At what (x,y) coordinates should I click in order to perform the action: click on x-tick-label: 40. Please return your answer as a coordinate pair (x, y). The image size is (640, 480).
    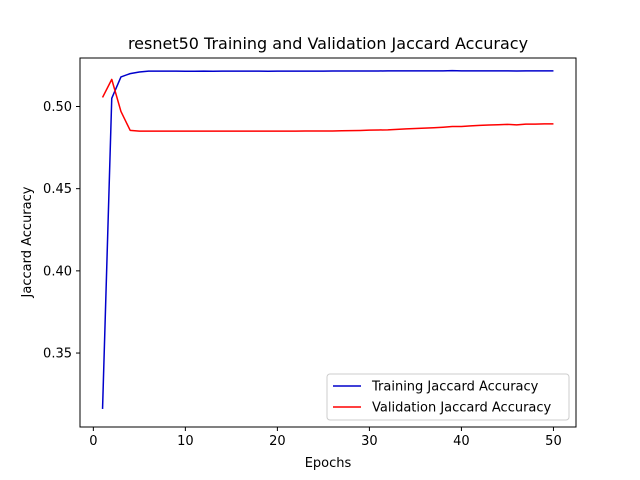
    Looking at the image, I should click on (461, 441).